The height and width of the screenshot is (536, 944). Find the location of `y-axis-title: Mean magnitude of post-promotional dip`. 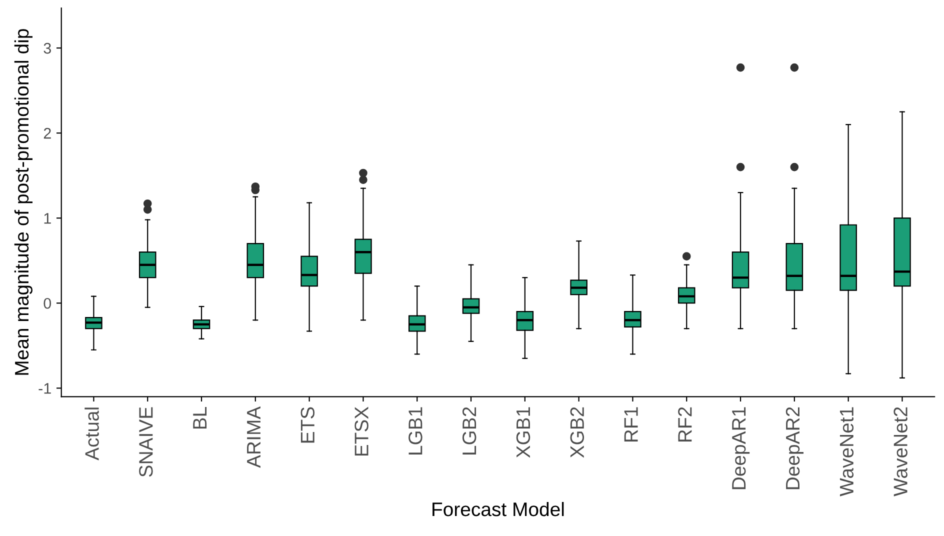

y-axis-title: Mean magnitude of post-promotional dip is located at coordinates (23, 202).